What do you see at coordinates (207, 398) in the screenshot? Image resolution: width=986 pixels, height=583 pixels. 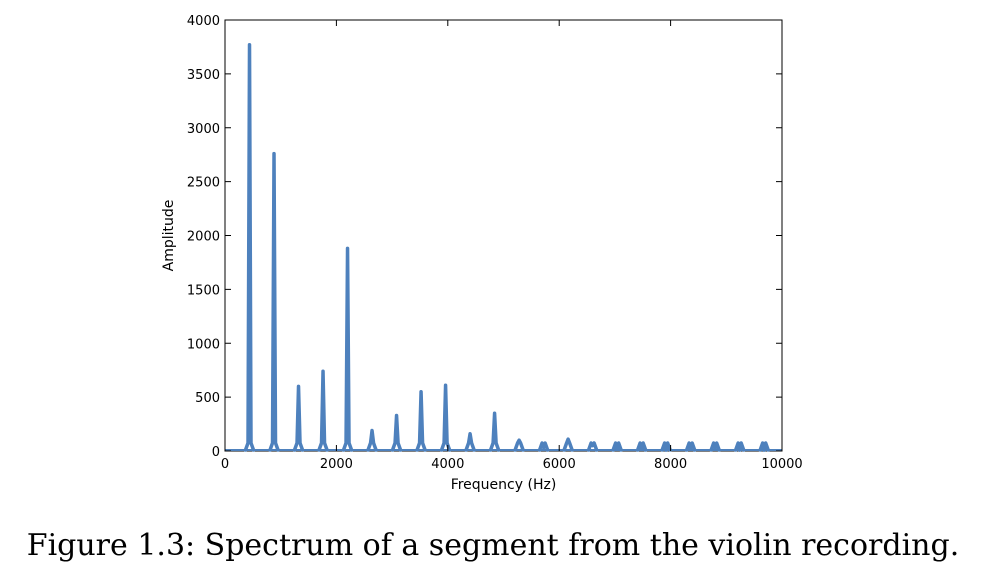 I see `y-tick-label: 500` at bounding box center [207, 398].